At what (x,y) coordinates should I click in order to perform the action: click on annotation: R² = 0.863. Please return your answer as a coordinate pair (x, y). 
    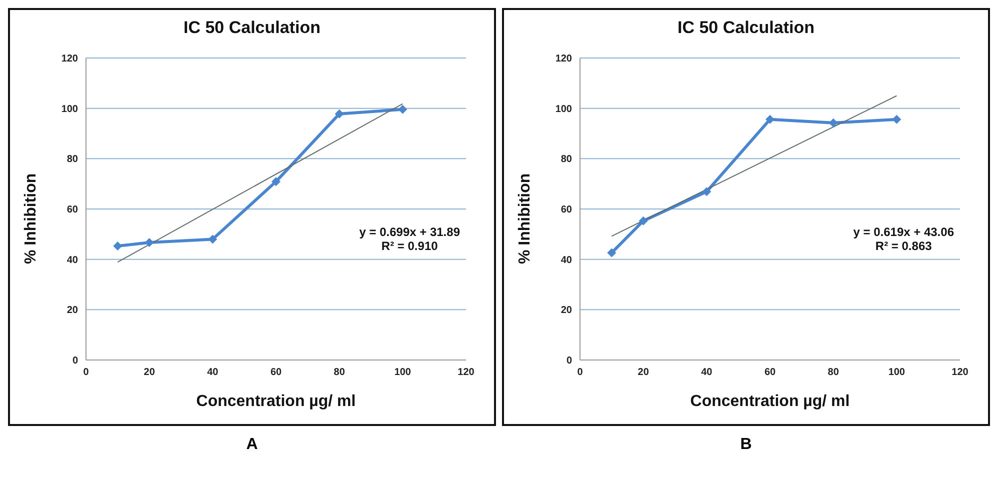
    Looking at the image, I should click on (903, 246).